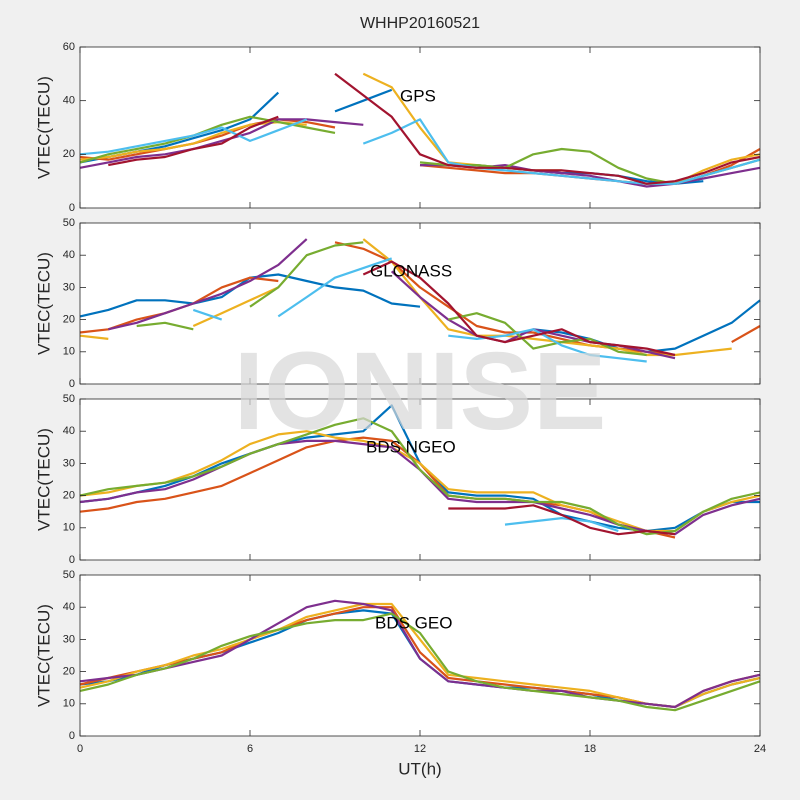 The height and width of the screenshot is (800, 800). What do you see at coordinates (420, 23) in the screenshot?
I see `figure-title: WHHP20160521` at bounding box center [420, 23].